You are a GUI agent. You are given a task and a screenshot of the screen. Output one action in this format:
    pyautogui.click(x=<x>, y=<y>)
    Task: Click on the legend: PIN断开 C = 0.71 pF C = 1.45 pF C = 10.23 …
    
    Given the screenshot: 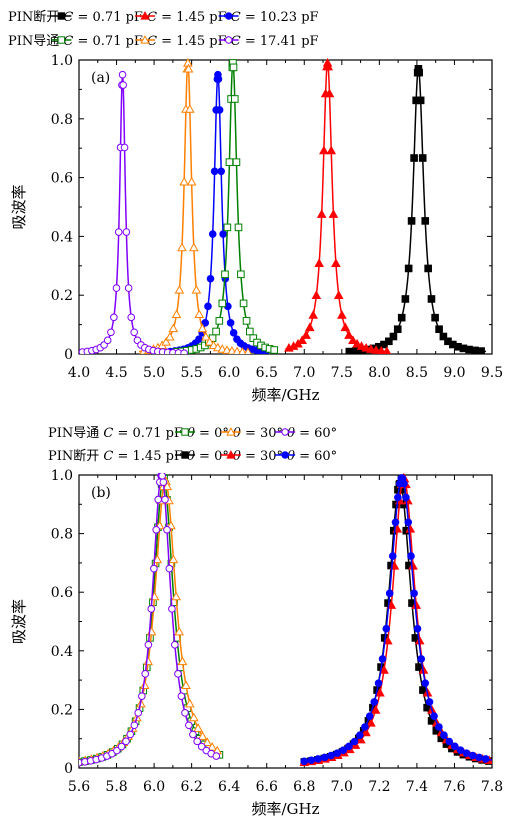 What is the action you would take?
    pyautogui.click(x=163, y=29)
    